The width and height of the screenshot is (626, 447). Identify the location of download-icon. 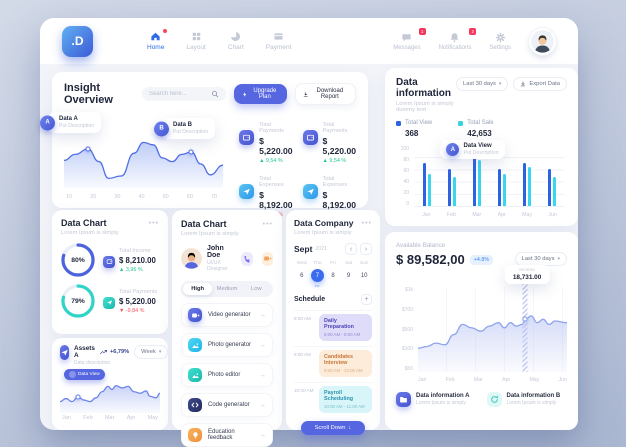
(305, 93).